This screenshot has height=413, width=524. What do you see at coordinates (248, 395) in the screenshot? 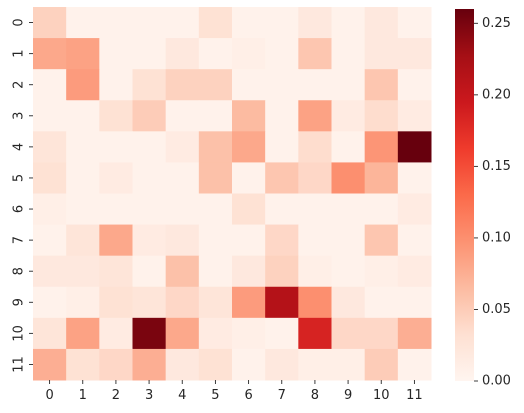
I see `x-tick-label: 6` at bounding box center [248, 395].